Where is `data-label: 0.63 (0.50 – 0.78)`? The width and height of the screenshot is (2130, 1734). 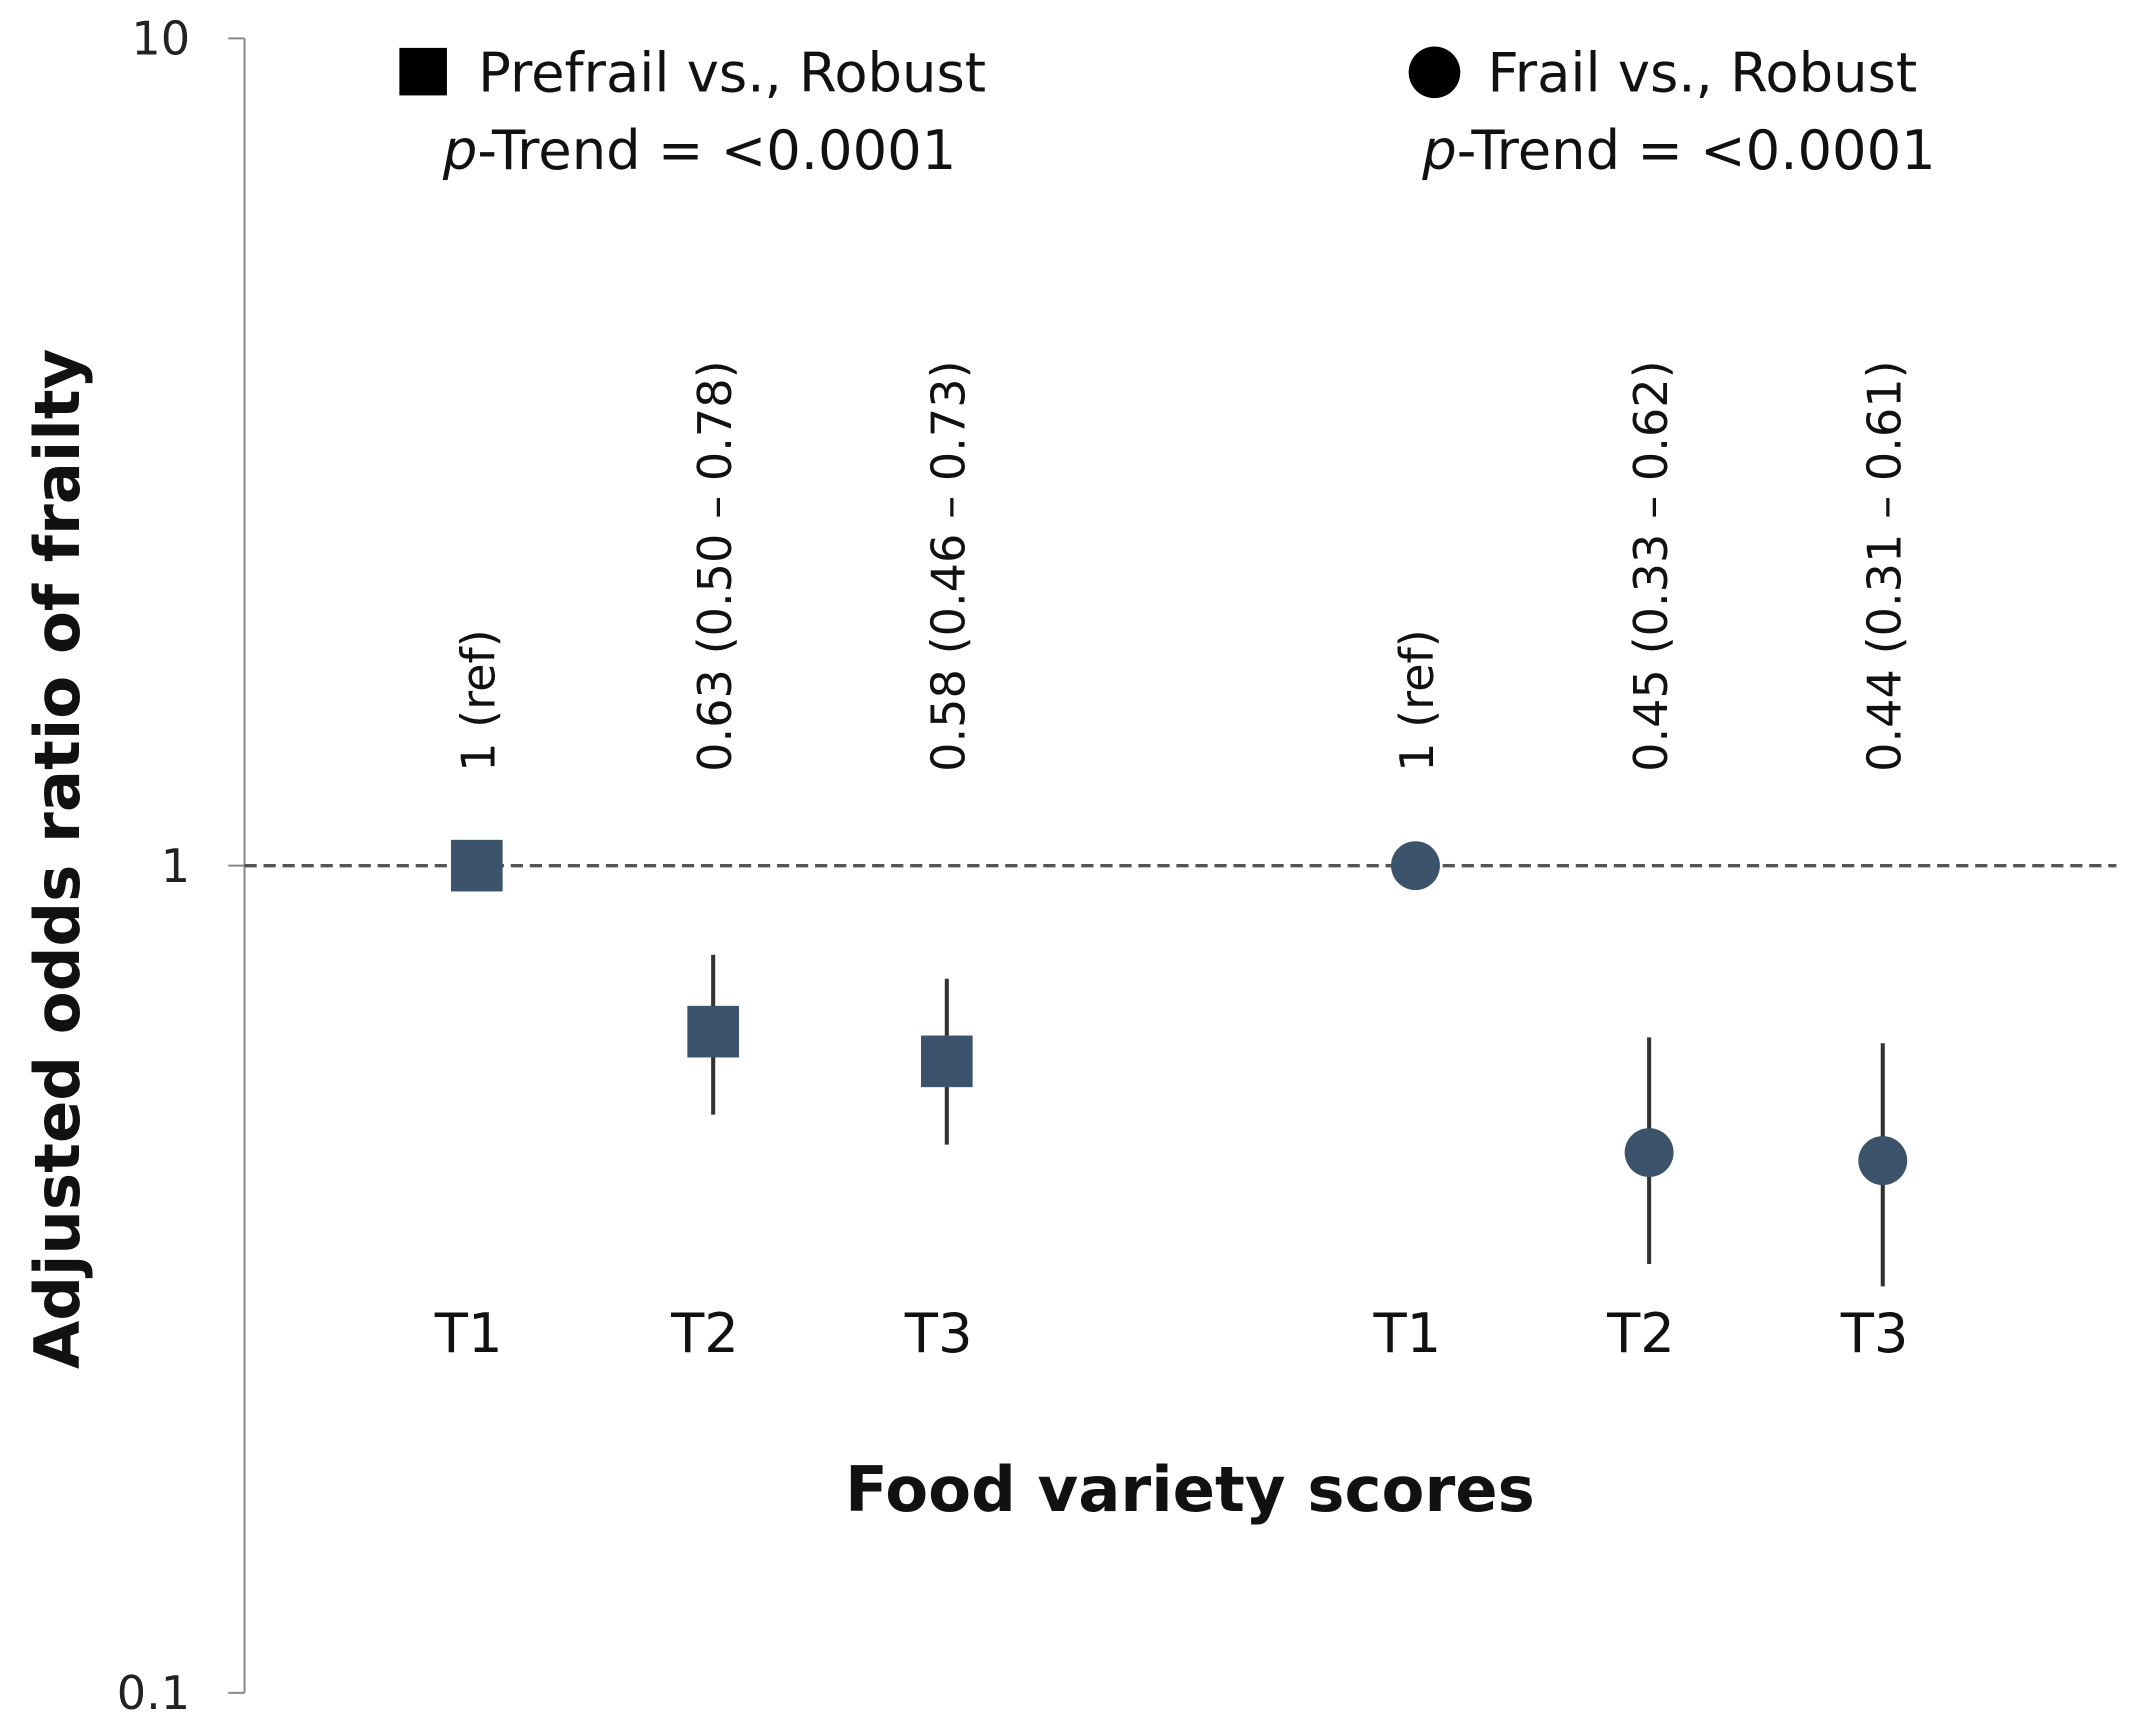 data-label: 0.63 (0.50 – 0.78) is located at coordinates (715, 566).